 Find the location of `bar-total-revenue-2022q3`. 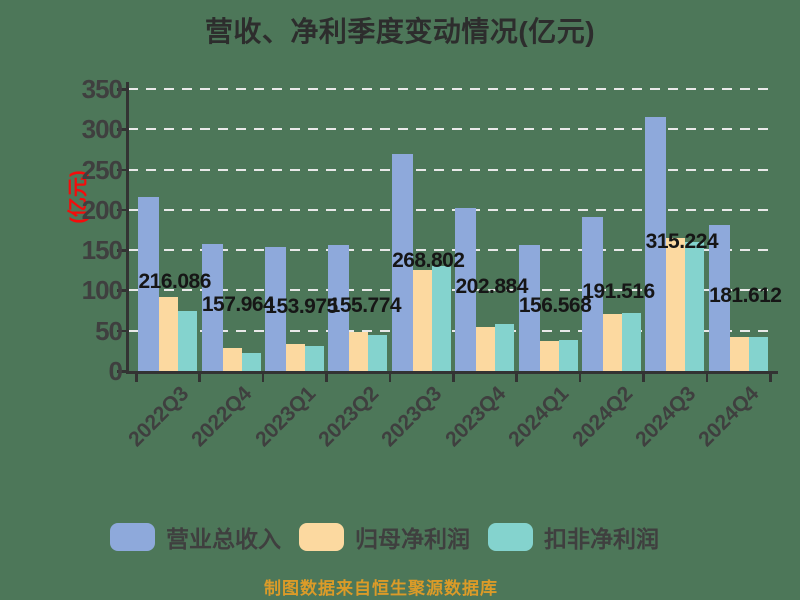

bar-total-revenue-2022q3 is located at coordinates (149, 283).